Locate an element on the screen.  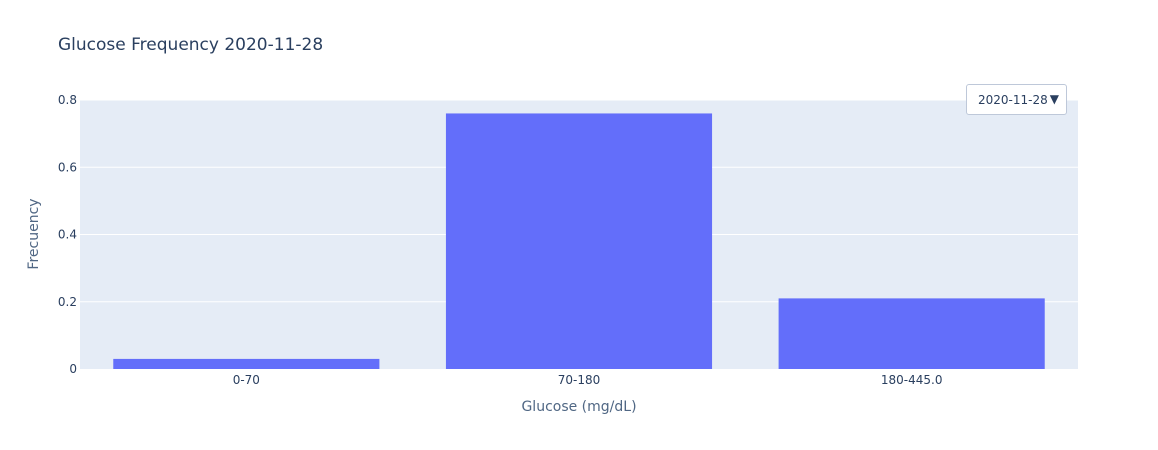
x-tick-labels: 0-70 70-180 180-445.0 is located at coordinates (588, 380).